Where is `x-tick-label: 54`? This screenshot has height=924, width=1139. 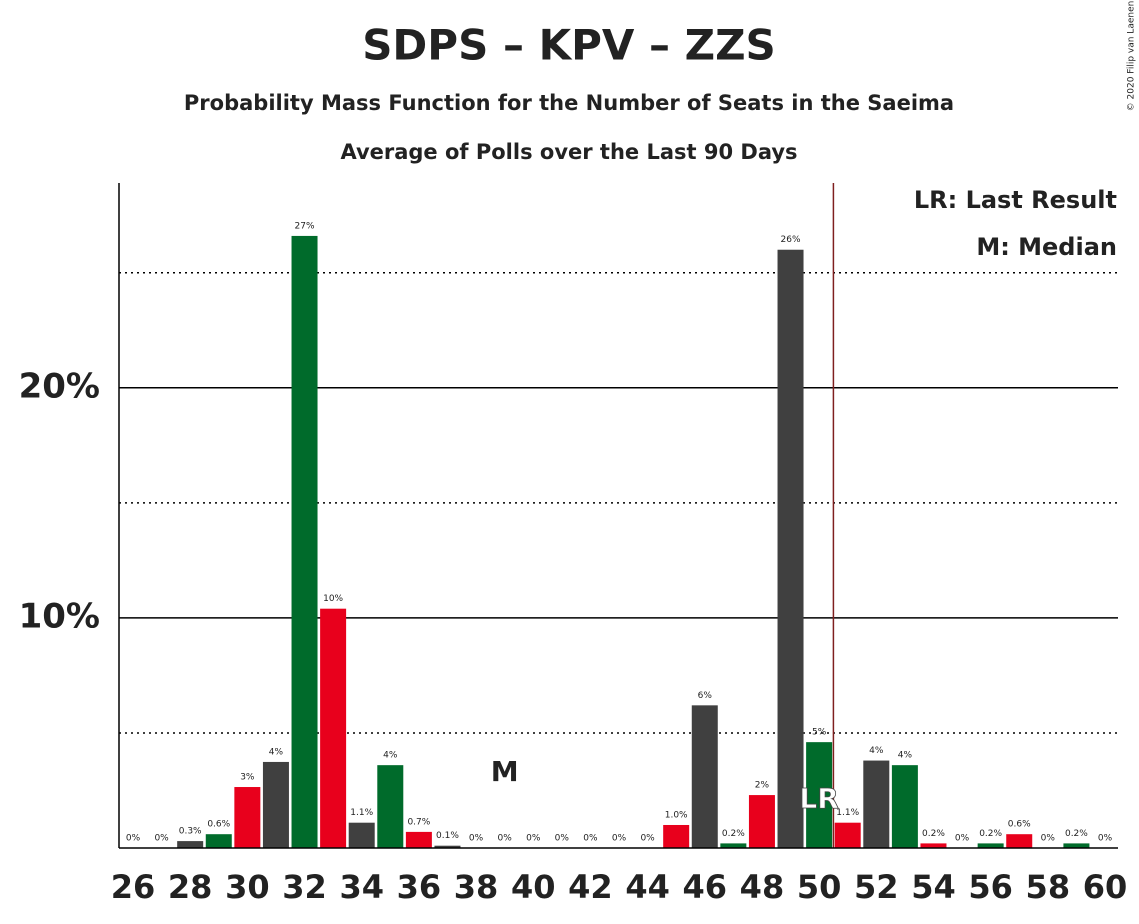 x-tick-label: 54 is located at coordinates (933, 887).